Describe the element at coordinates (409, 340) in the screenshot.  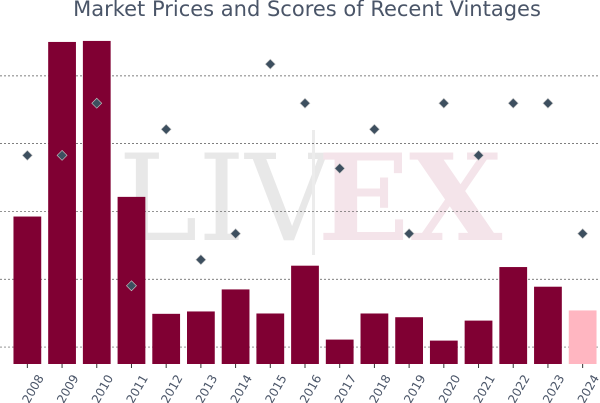
I see `bar-2019` at that location.